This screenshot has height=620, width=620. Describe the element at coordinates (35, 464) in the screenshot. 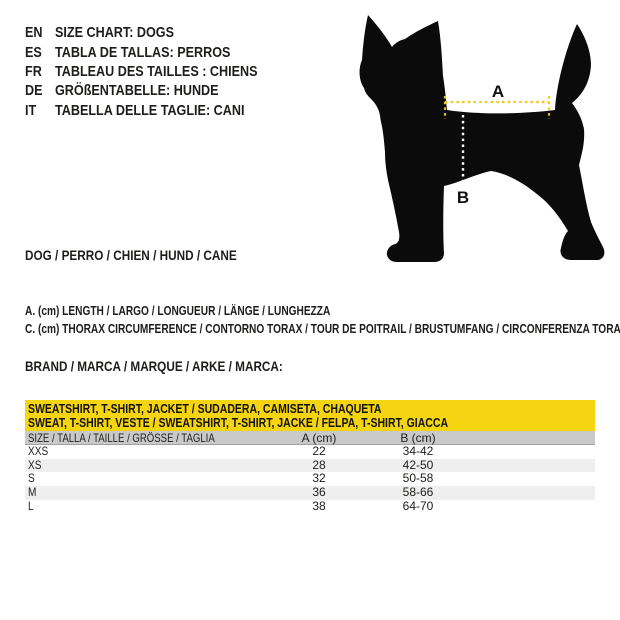

I see `cell-size: XS` at that location.